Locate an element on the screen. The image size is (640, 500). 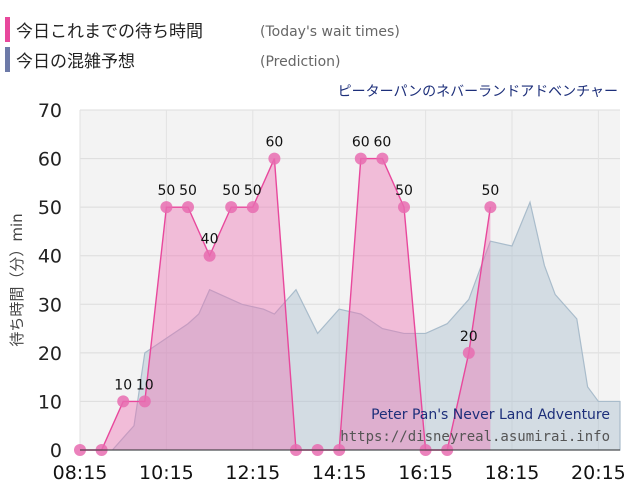
y-tick-label: 30 is located at coordinates (50, 305).